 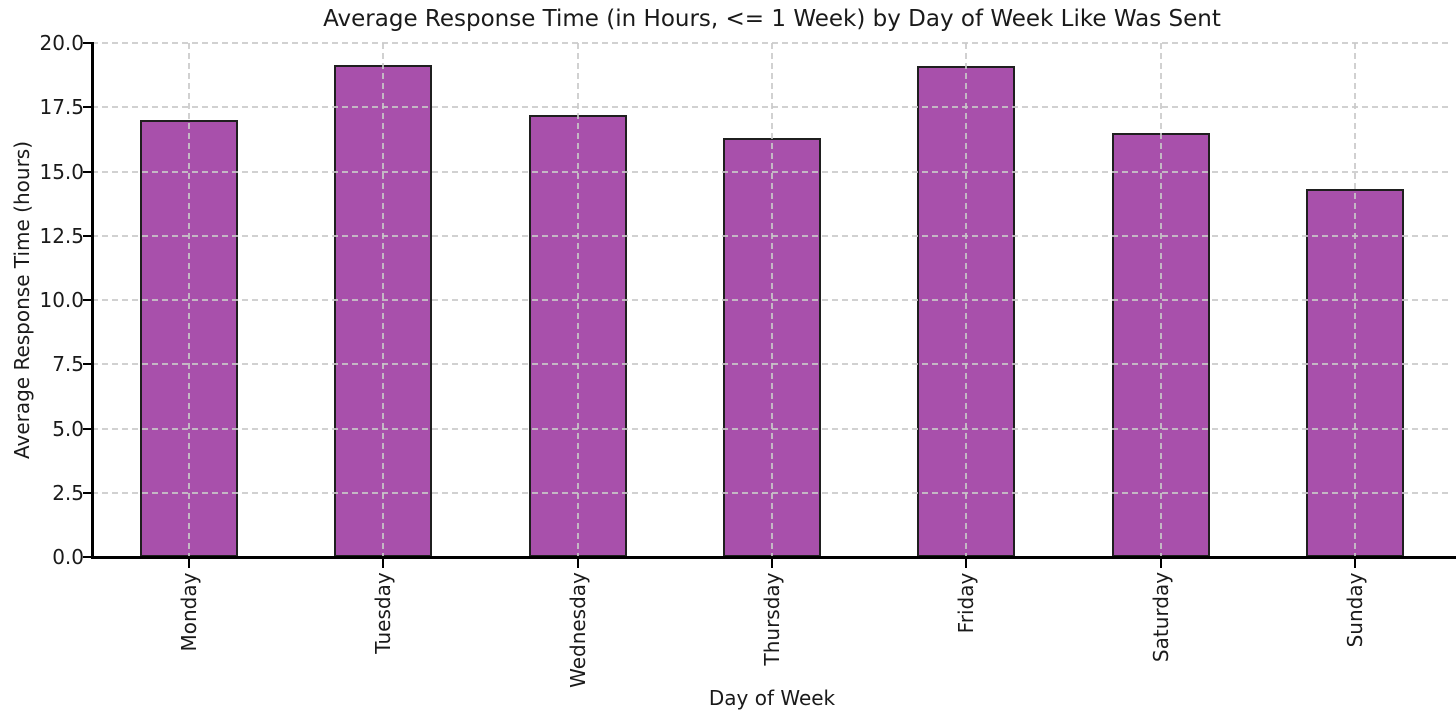 I want to click on x-tick-label: Thursday, so click(x=772, y=618).